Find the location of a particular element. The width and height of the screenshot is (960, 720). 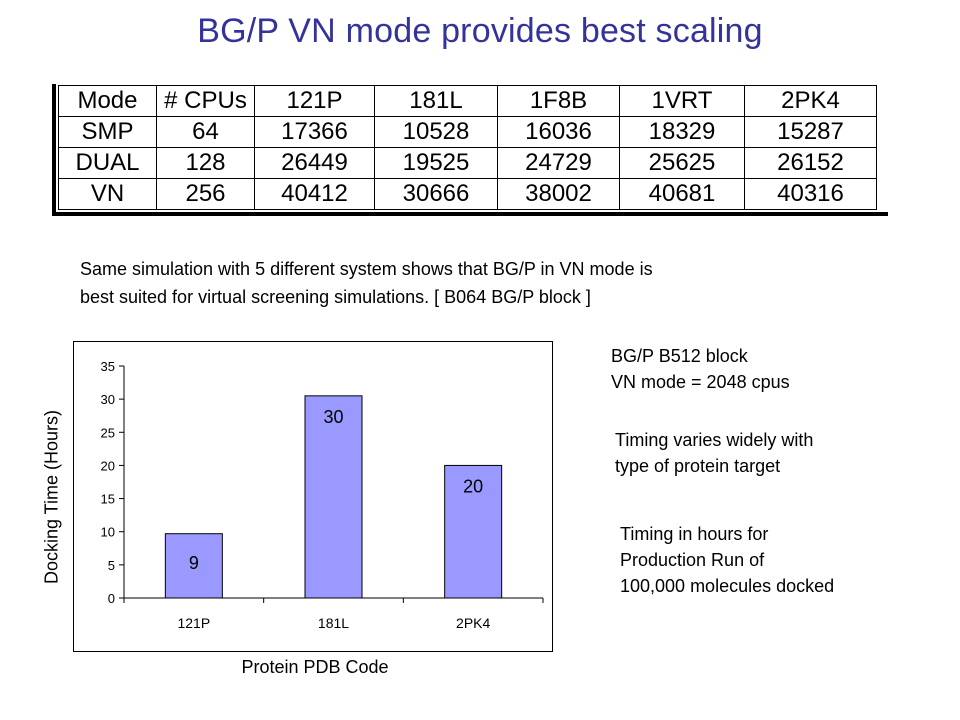

table-cell: 40681 is located at coordinates (682, 194).